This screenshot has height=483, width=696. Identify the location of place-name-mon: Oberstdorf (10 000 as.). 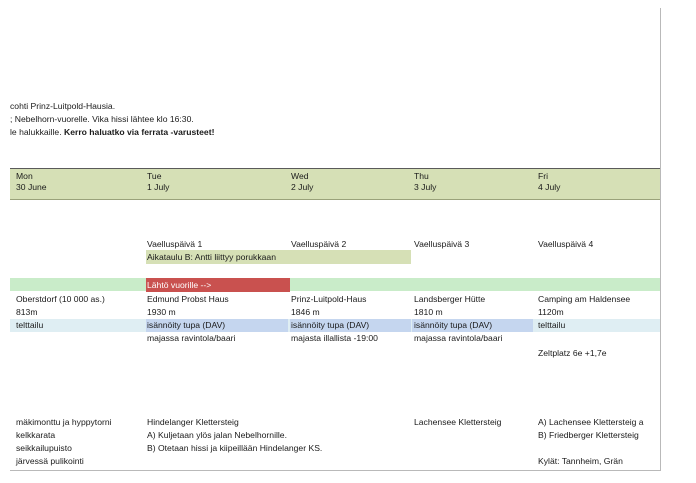
(60, 299).